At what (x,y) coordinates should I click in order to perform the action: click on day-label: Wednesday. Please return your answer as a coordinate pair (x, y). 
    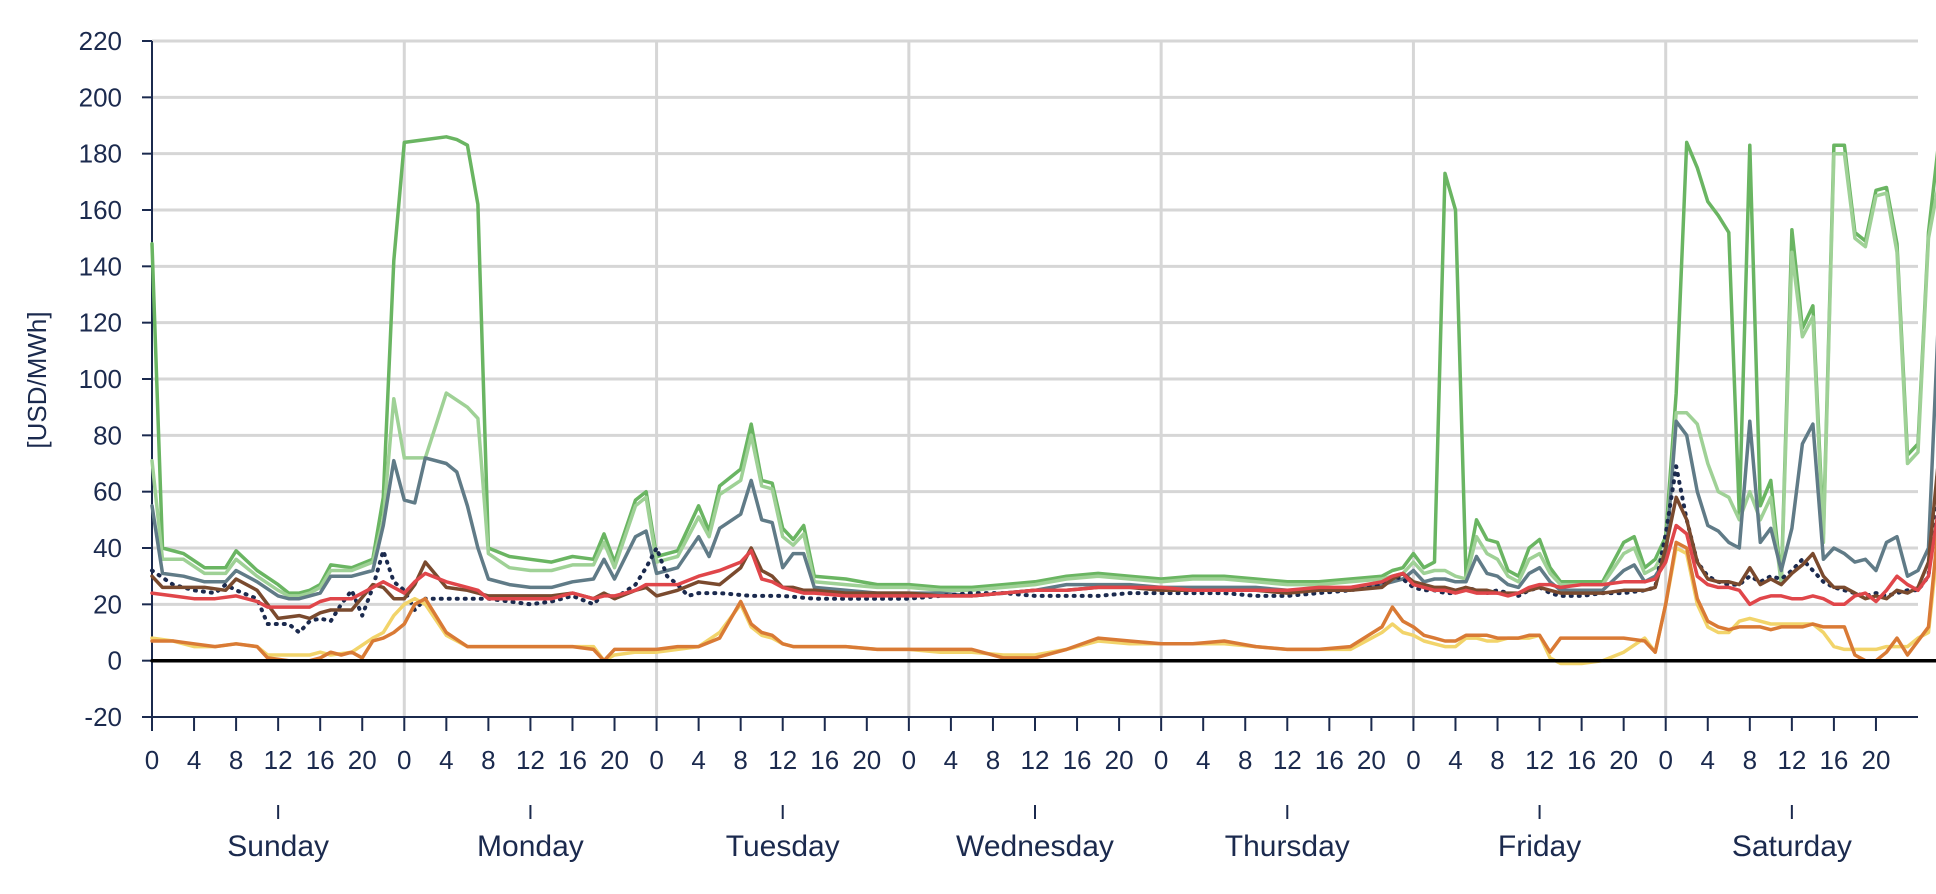
    Looking at the image, I should click on (1035, 846).